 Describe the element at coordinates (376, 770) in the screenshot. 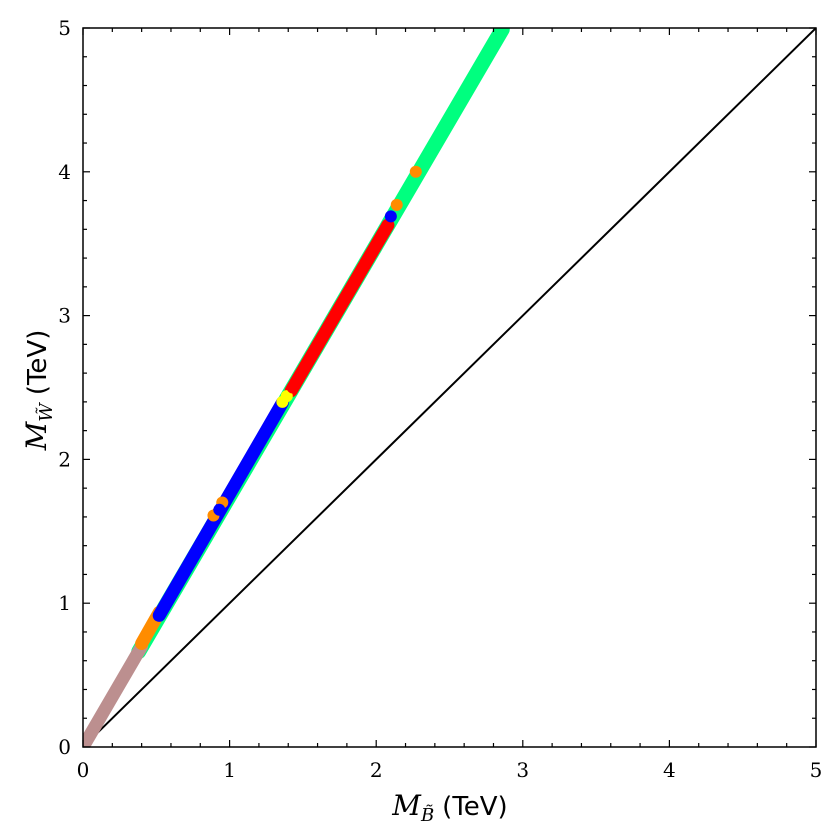

I see `x-tick-label: 2` at that location.